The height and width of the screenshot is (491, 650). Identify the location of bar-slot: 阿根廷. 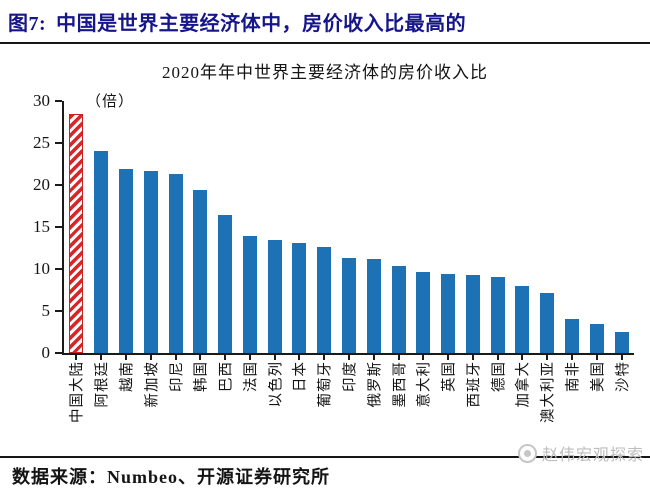
(101, 254).